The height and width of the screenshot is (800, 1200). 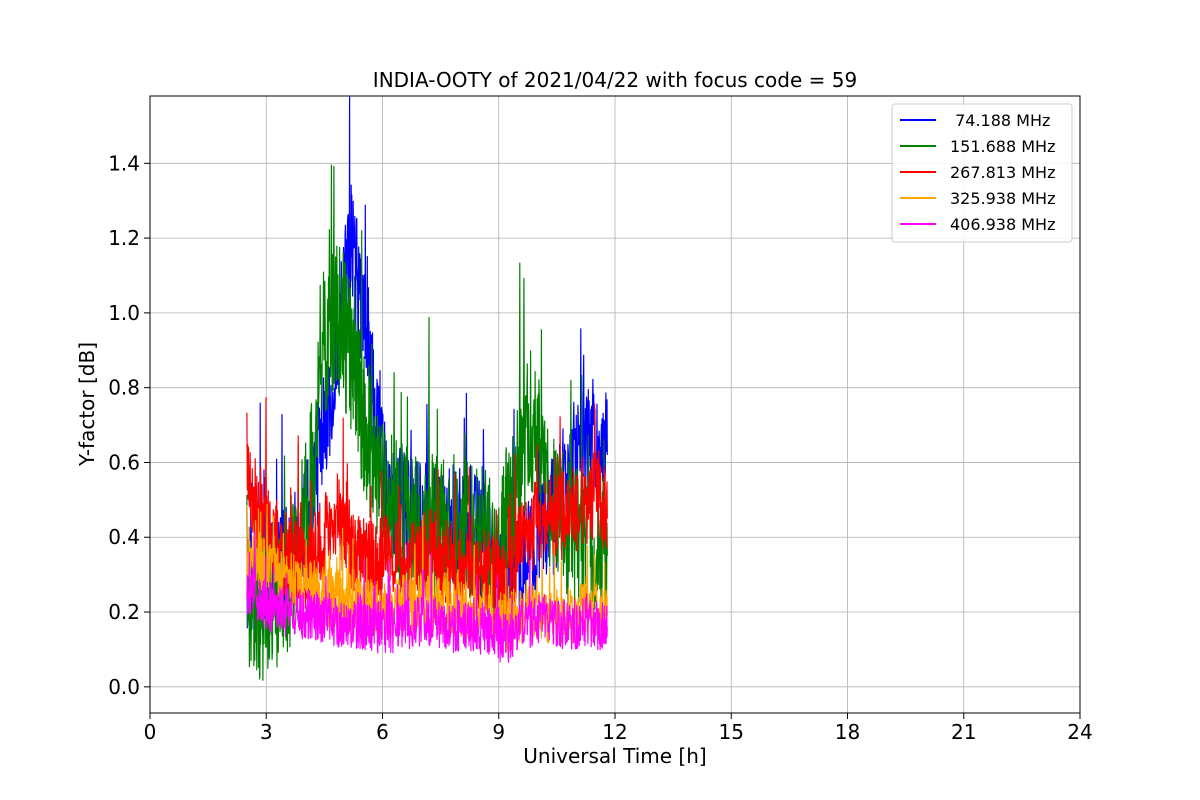 What do you see at coordinates (129, 425) in the screenshot?
I see `y-axis: 0.0 0.2 0.4 0.6 0.8 1.0 1.2 1.4` at bounding box center [129, 425].